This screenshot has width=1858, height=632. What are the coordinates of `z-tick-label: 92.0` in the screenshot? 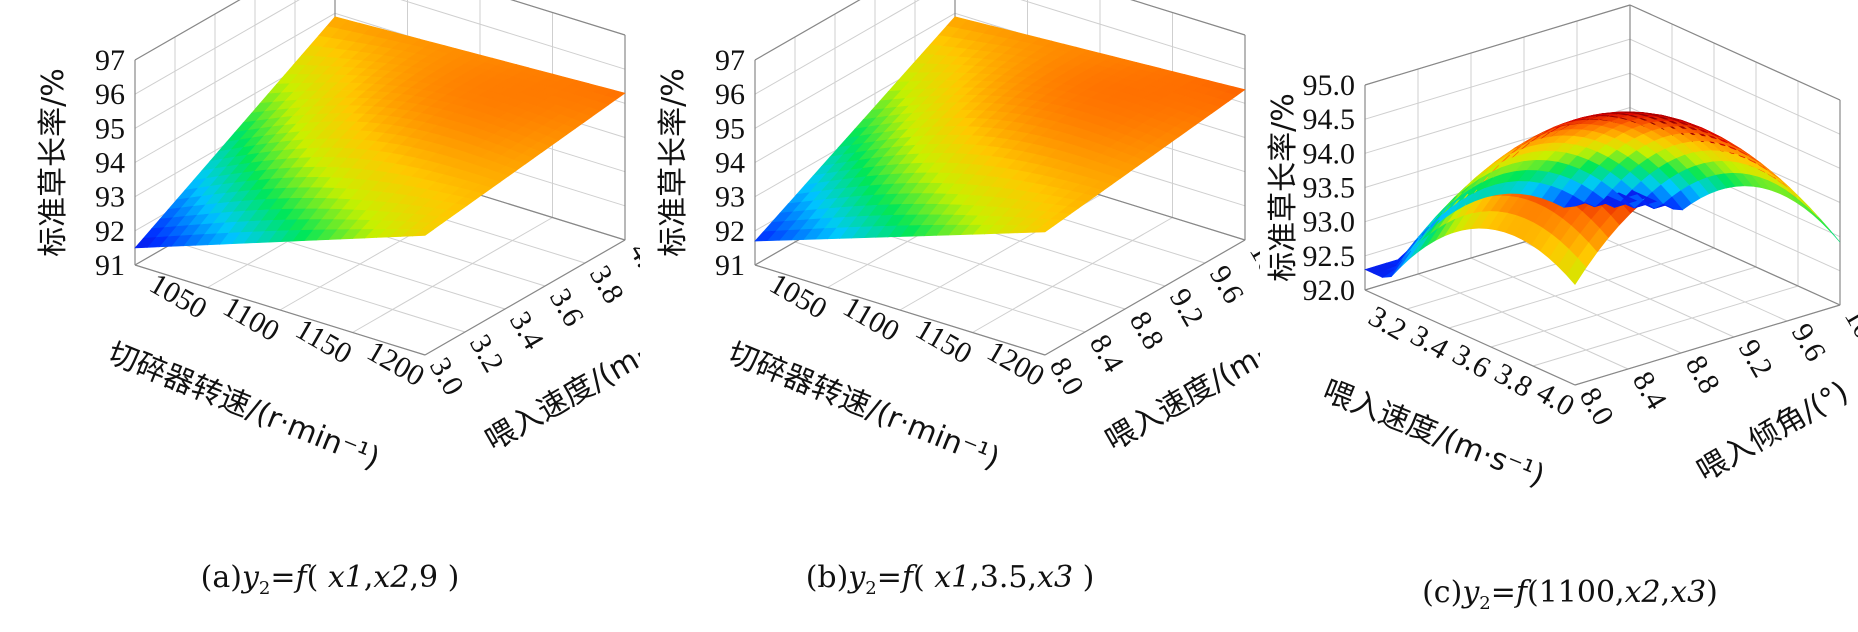 It's located at (1329, 290).